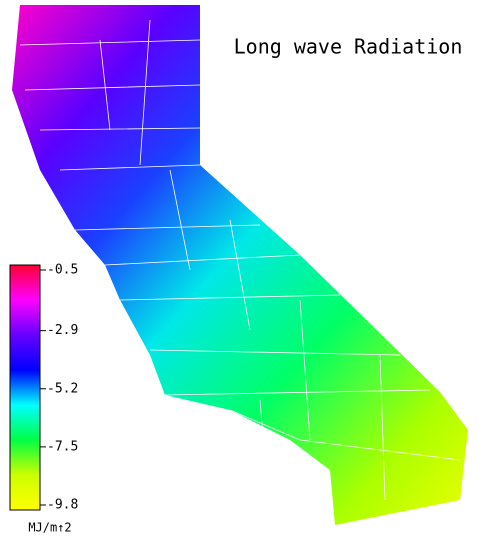 This screenshot has height=550, width=500. I want to click on map-title: Long wave Radiation, so click(348, 47).